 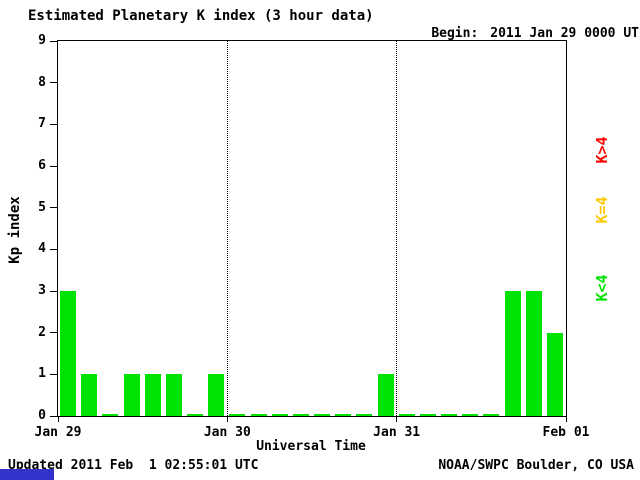 I want to click on bottom-left-blue-strip, so click(x=27, y=474).